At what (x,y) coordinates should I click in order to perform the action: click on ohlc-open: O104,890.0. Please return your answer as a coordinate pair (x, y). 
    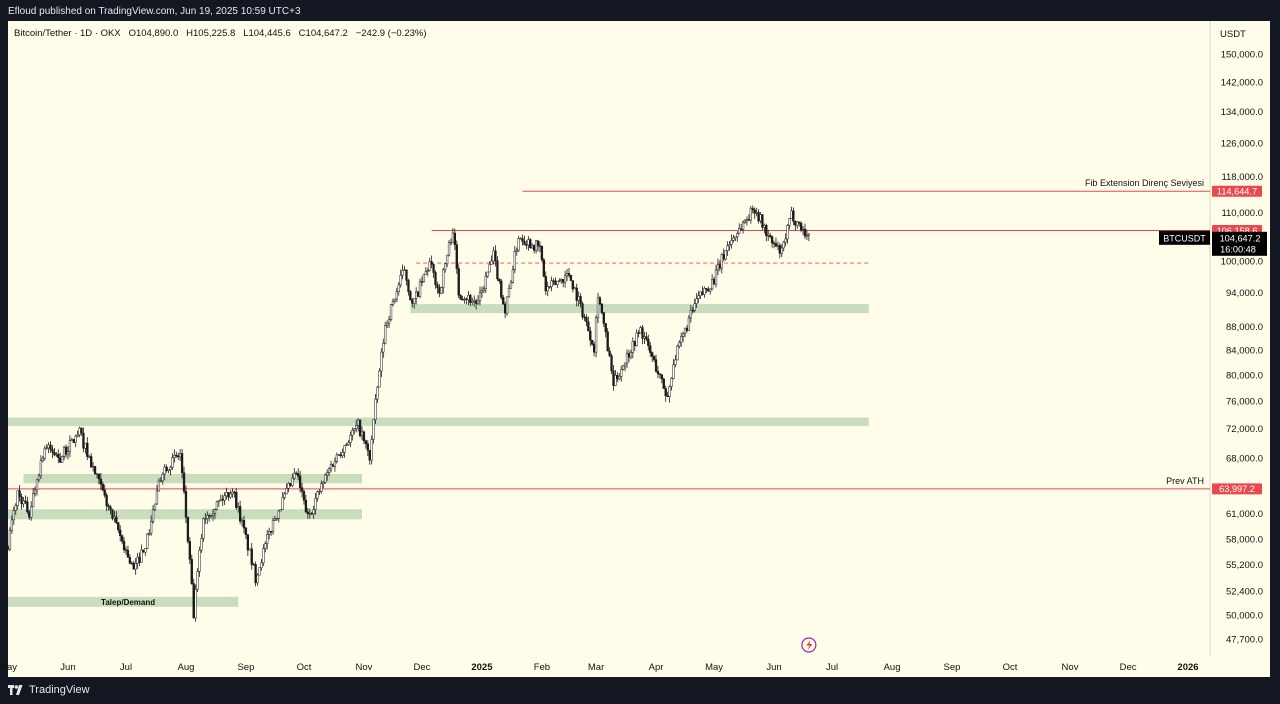
    Looking at the image, I should click on (153, 33).